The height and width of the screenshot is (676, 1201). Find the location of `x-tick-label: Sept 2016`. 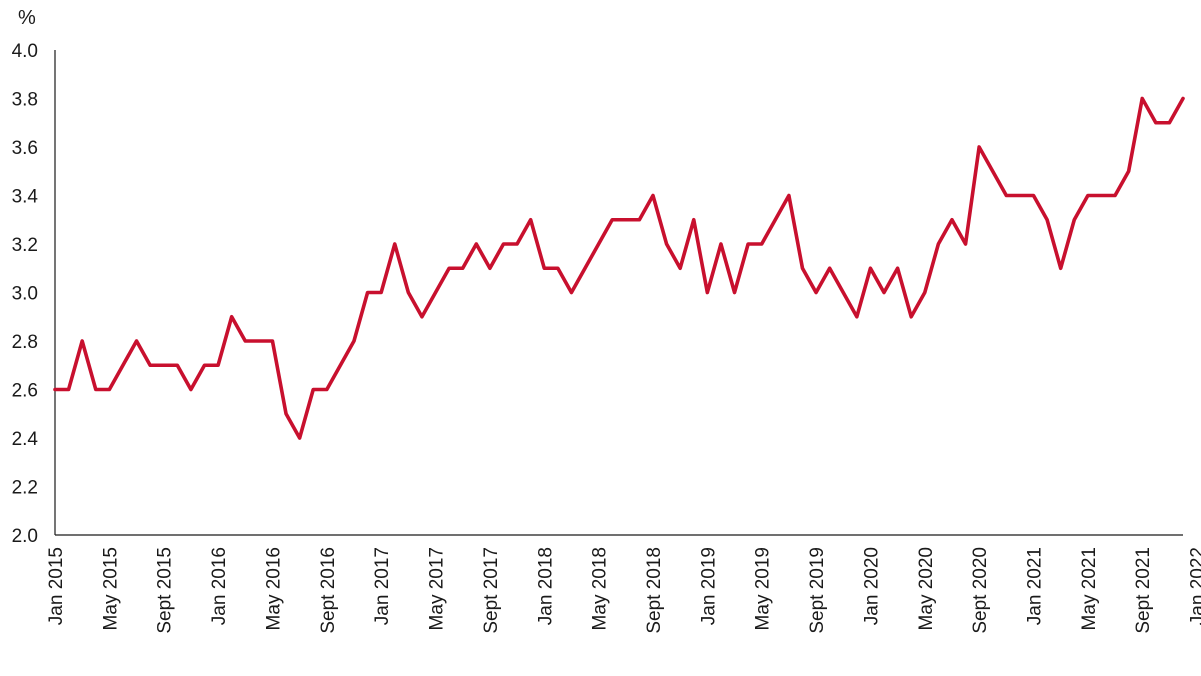

x-tick-label: Sept 2016 is located at coordinates (328, 590).